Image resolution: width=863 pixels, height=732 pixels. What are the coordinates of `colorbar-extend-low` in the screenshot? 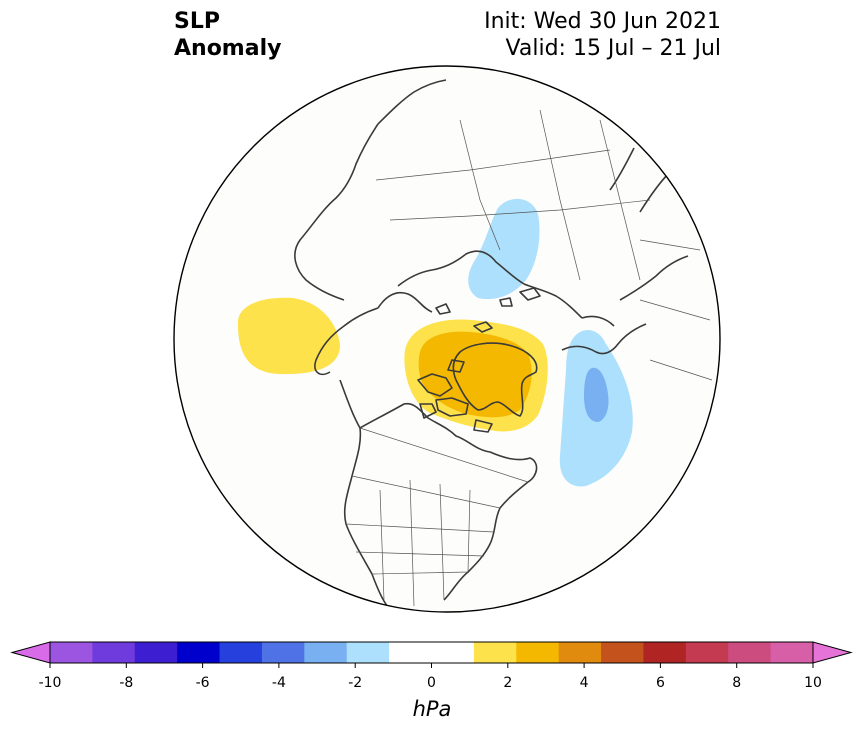 It's located at (30, 652).